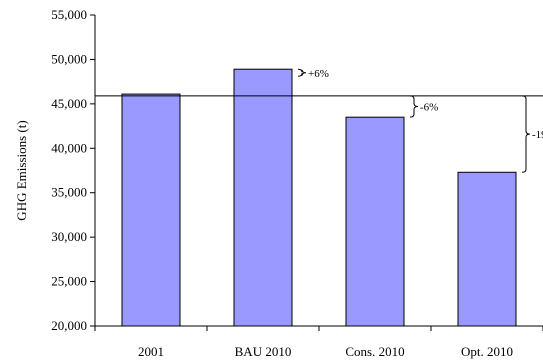  Describe the element at coordinates (69, 325) in the screenshot. I see `y-tick-label: 20,000` at that location.